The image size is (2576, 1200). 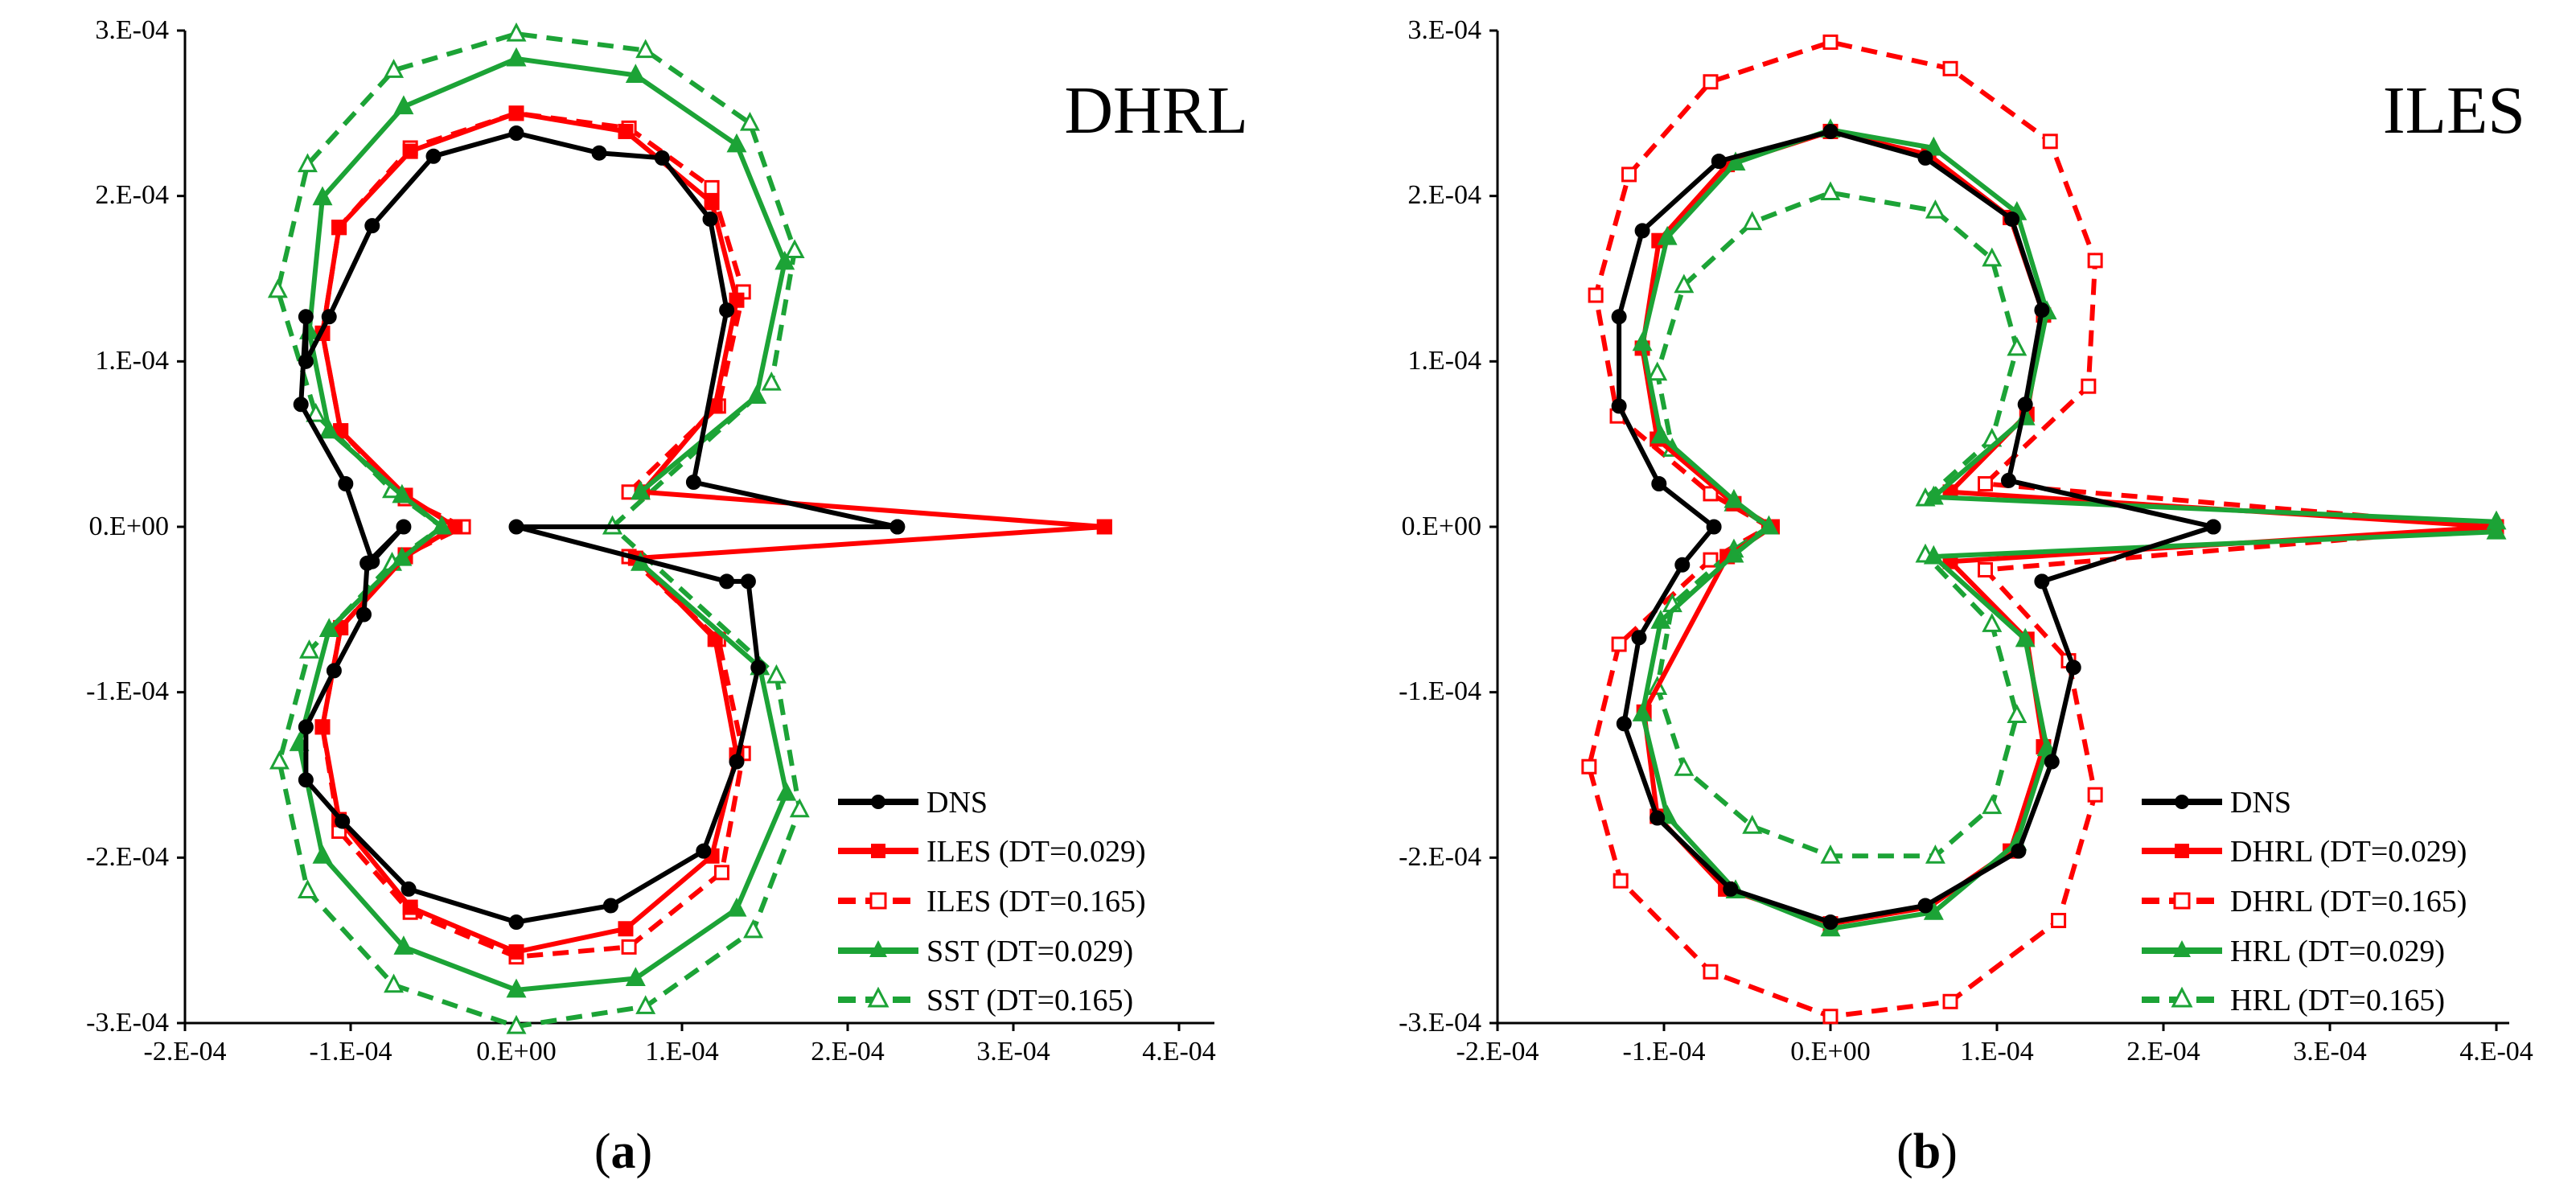 What do you see at coordinates (1830, 1051) in the screenshot?
I see `panel-b-x-tick-label: 0.E+00` at bounding box center [1830, 1051].